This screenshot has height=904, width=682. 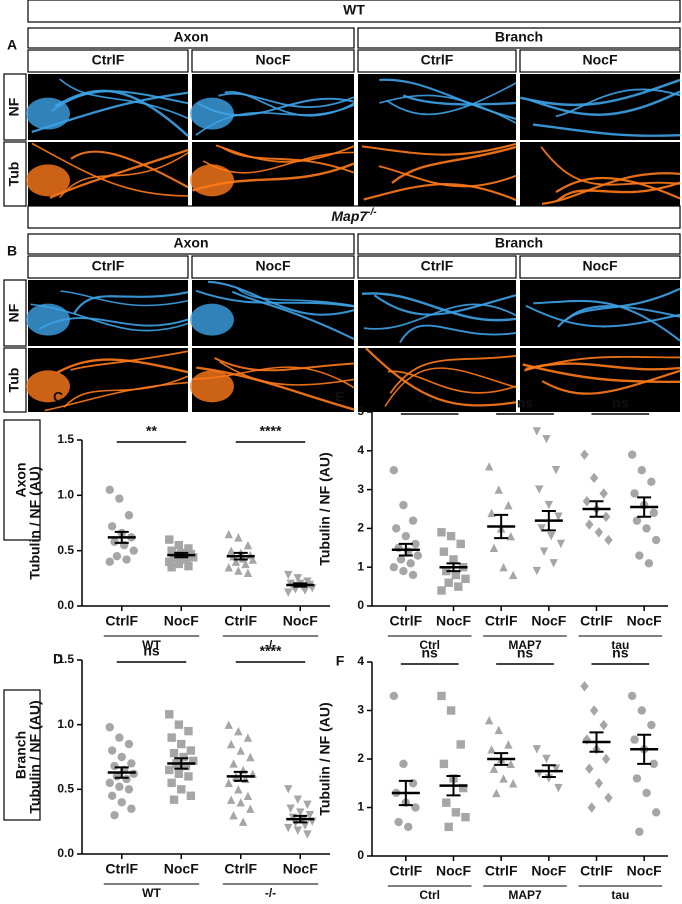 I want to click on panel-letter: D, so click(x=58, y=659).